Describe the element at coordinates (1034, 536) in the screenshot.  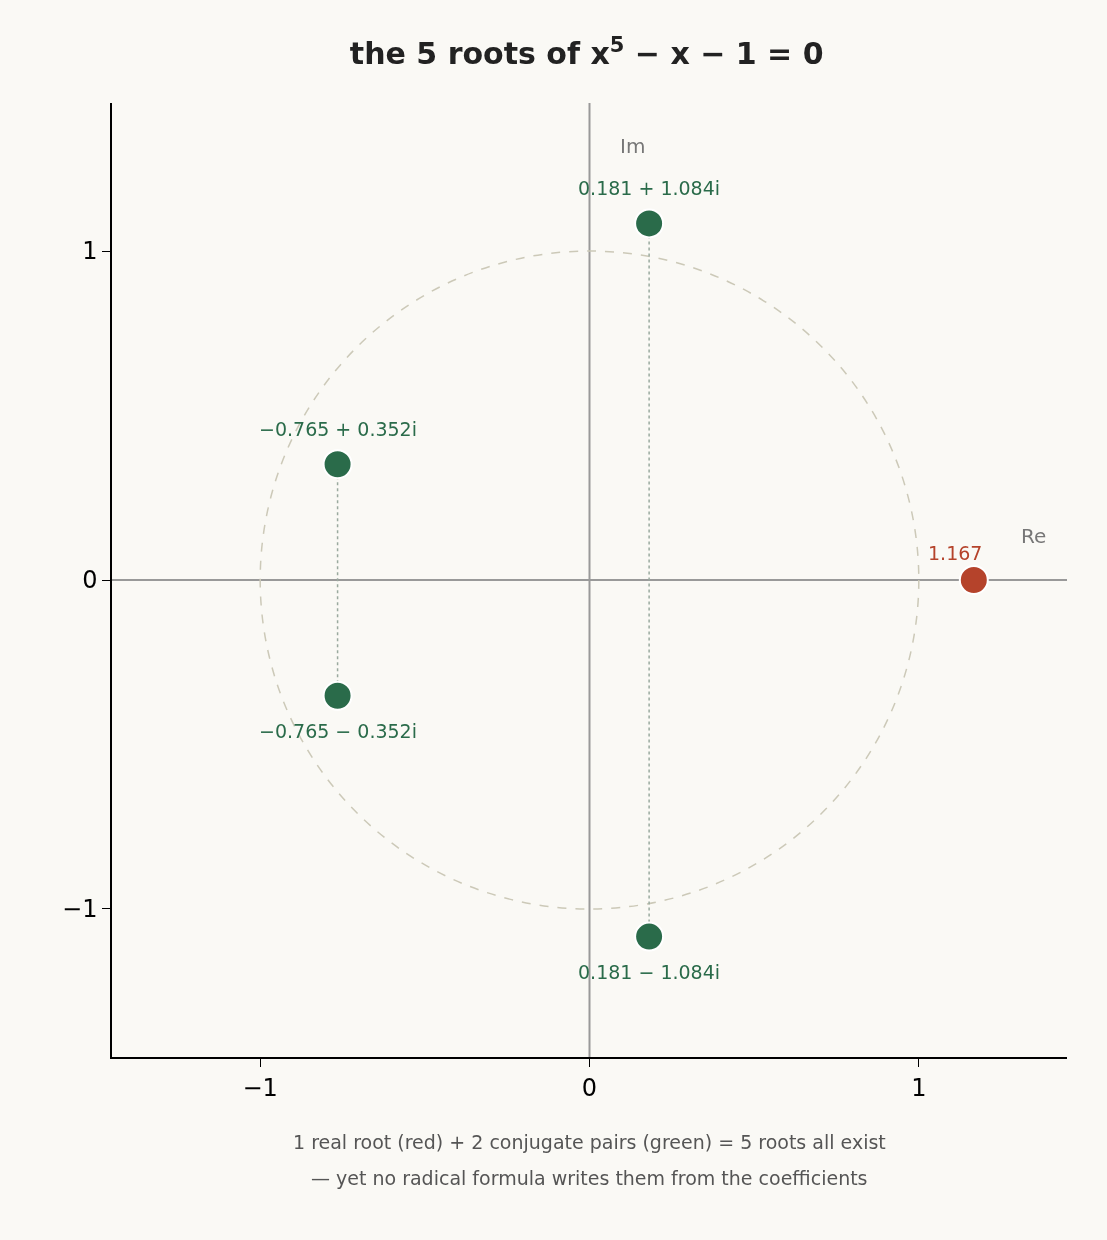
I see `ref-line-label: Re` at that location.